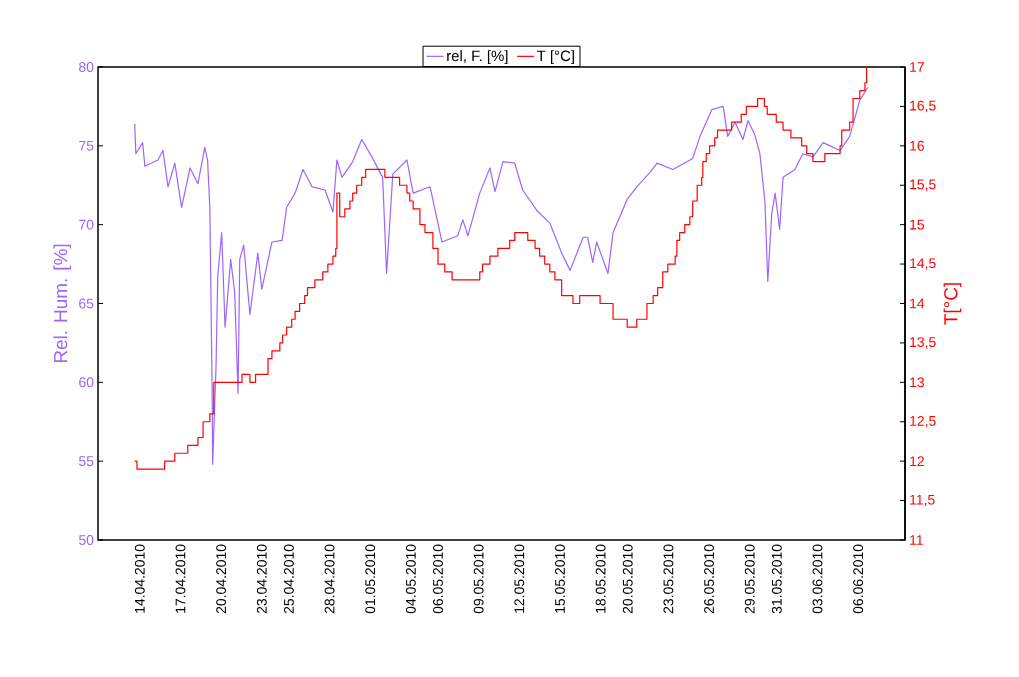 The width and height of the screenshot is (1019, 677). What do you see at coordinates (917, 382) in the screenshot?
I see `y2-tick-label: 13` at bounding box center [917, 382].